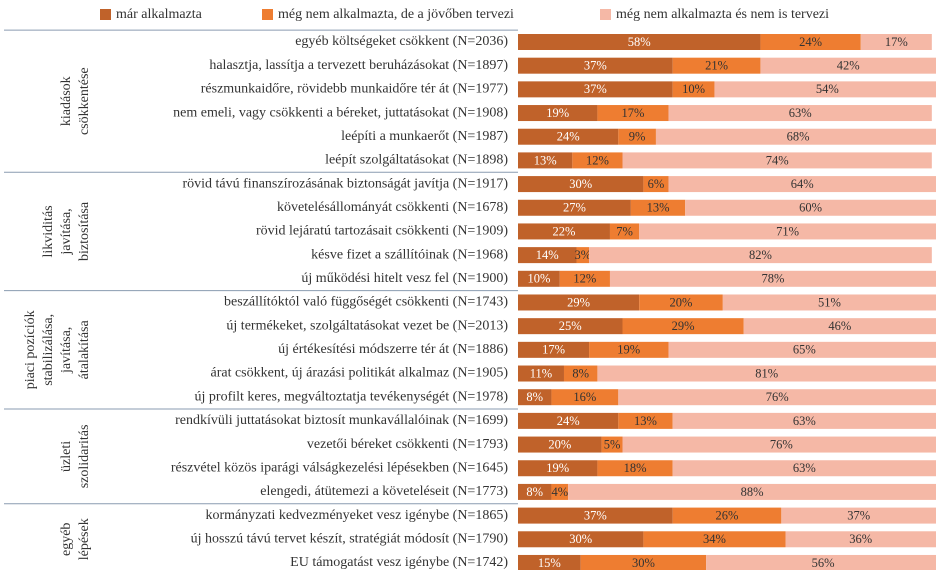  Describe the element at coordinates (392, 207) in the screenshot. I see `category-label: követelésállományát csökkenti (N=1678)` at that location.